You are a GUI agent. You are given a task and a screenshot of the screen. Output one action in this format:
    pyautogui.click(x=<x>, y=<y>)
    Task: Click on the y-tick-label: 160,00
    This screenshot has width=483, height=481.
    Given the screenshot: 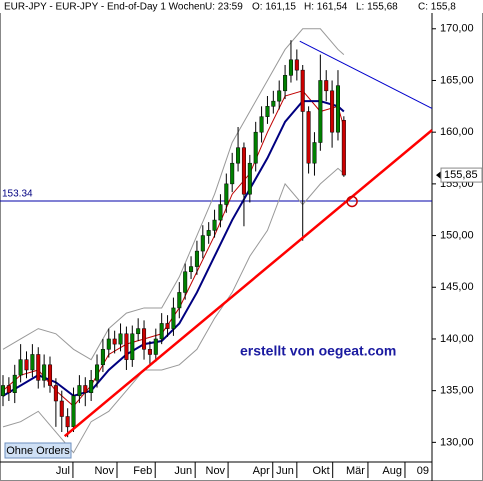 What is the action you would take?
    pyautogui.click(x=457, y=132)
    